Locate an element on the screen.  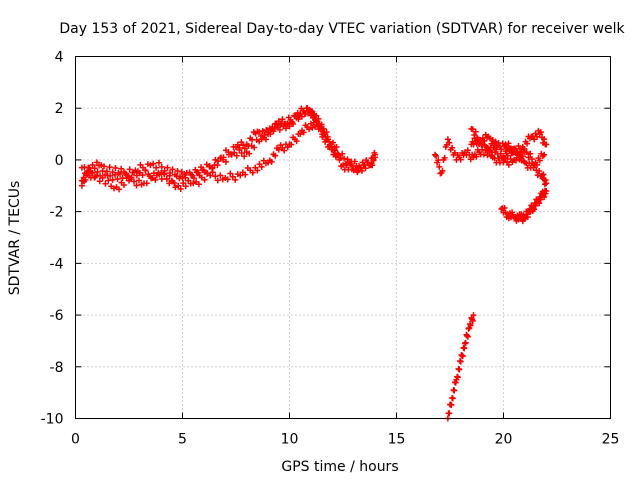
x-tick-label: 0 is located at coordinates (75, 440).